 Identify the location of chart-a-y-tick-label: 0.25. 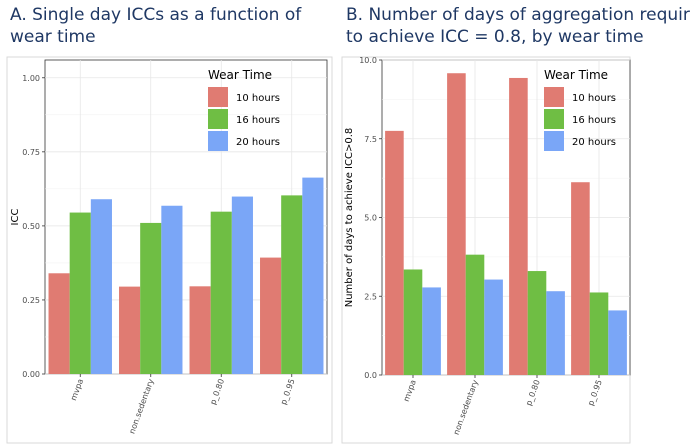
(31, 300).